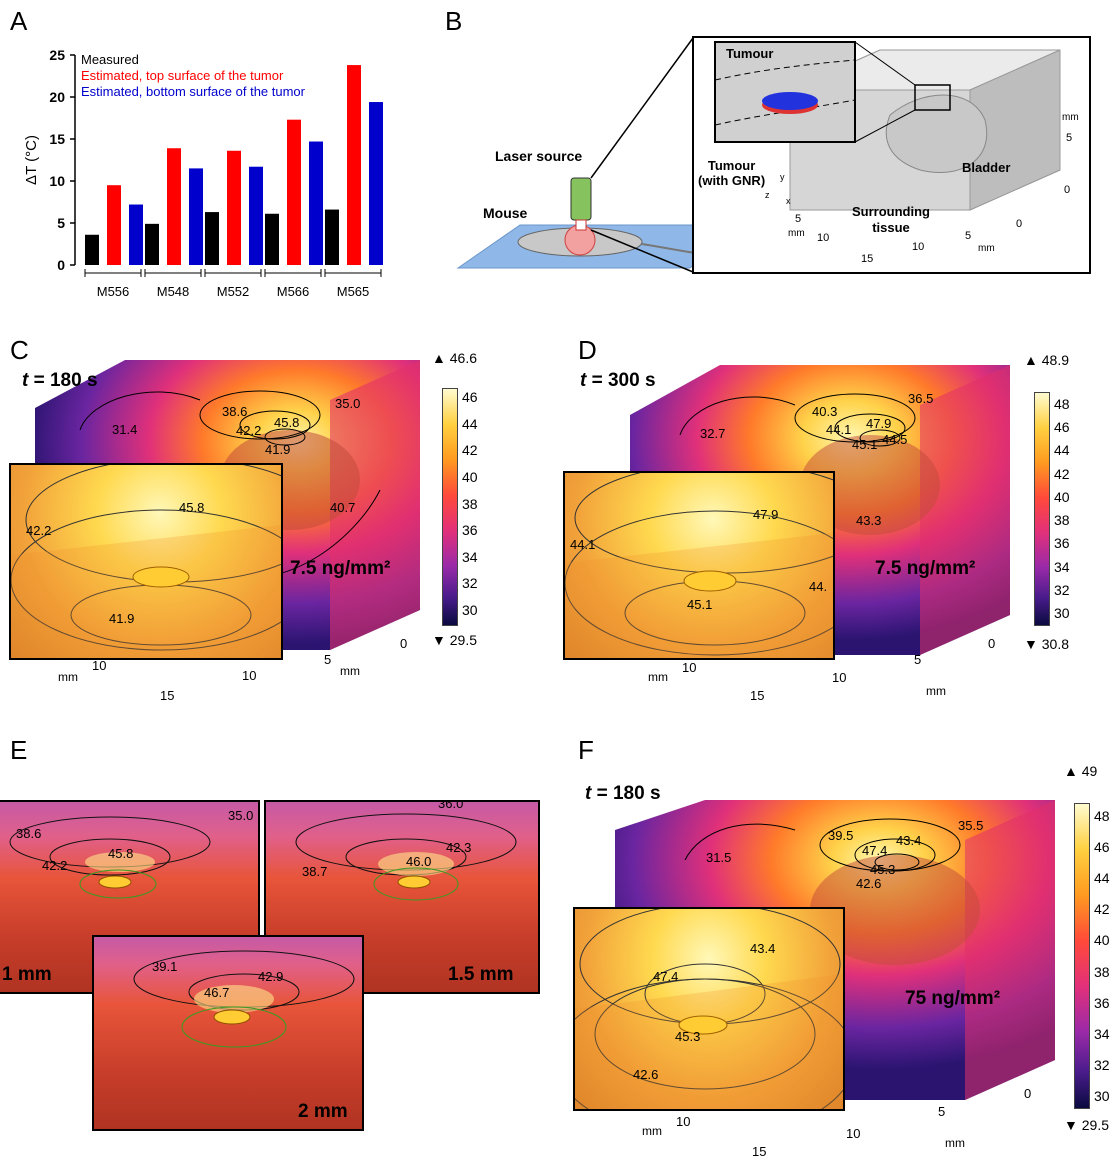  I want to click on b-axis-mm1: mm, so click(796, 233).